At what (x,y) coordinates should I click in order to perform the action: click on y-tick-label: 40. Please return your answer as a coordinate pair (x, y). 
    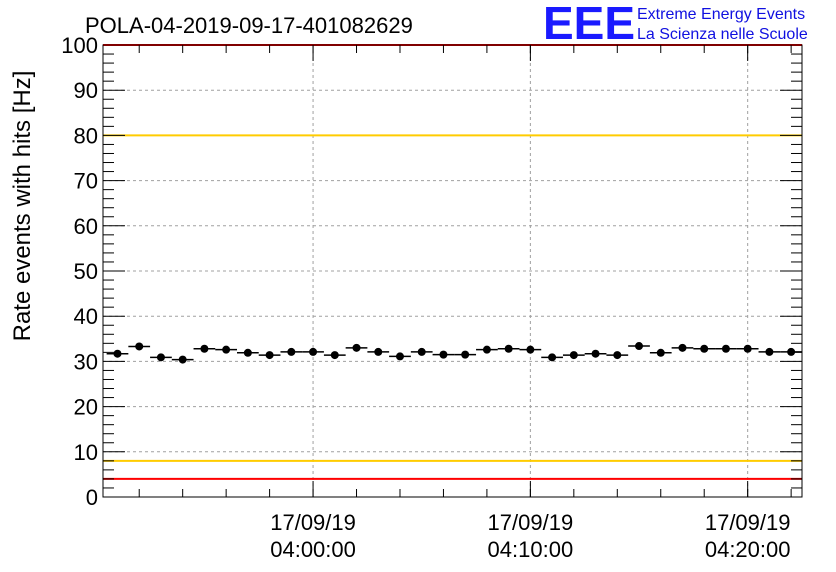
    Looking at the image, I should click on (86, 316).